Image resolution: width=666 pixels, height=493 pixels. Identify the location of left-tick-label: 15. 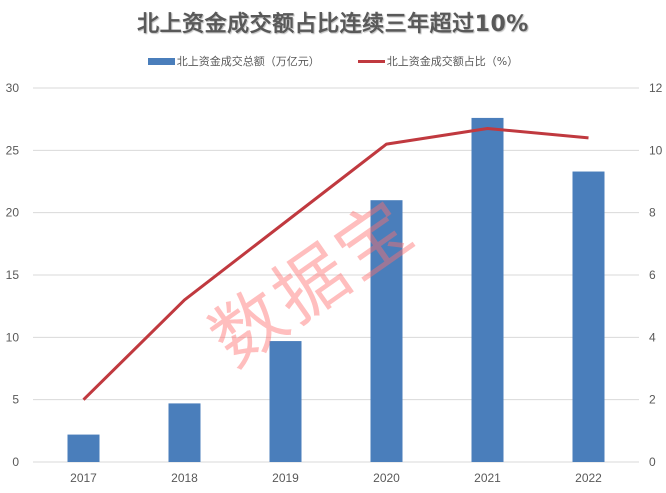
(13, 275).